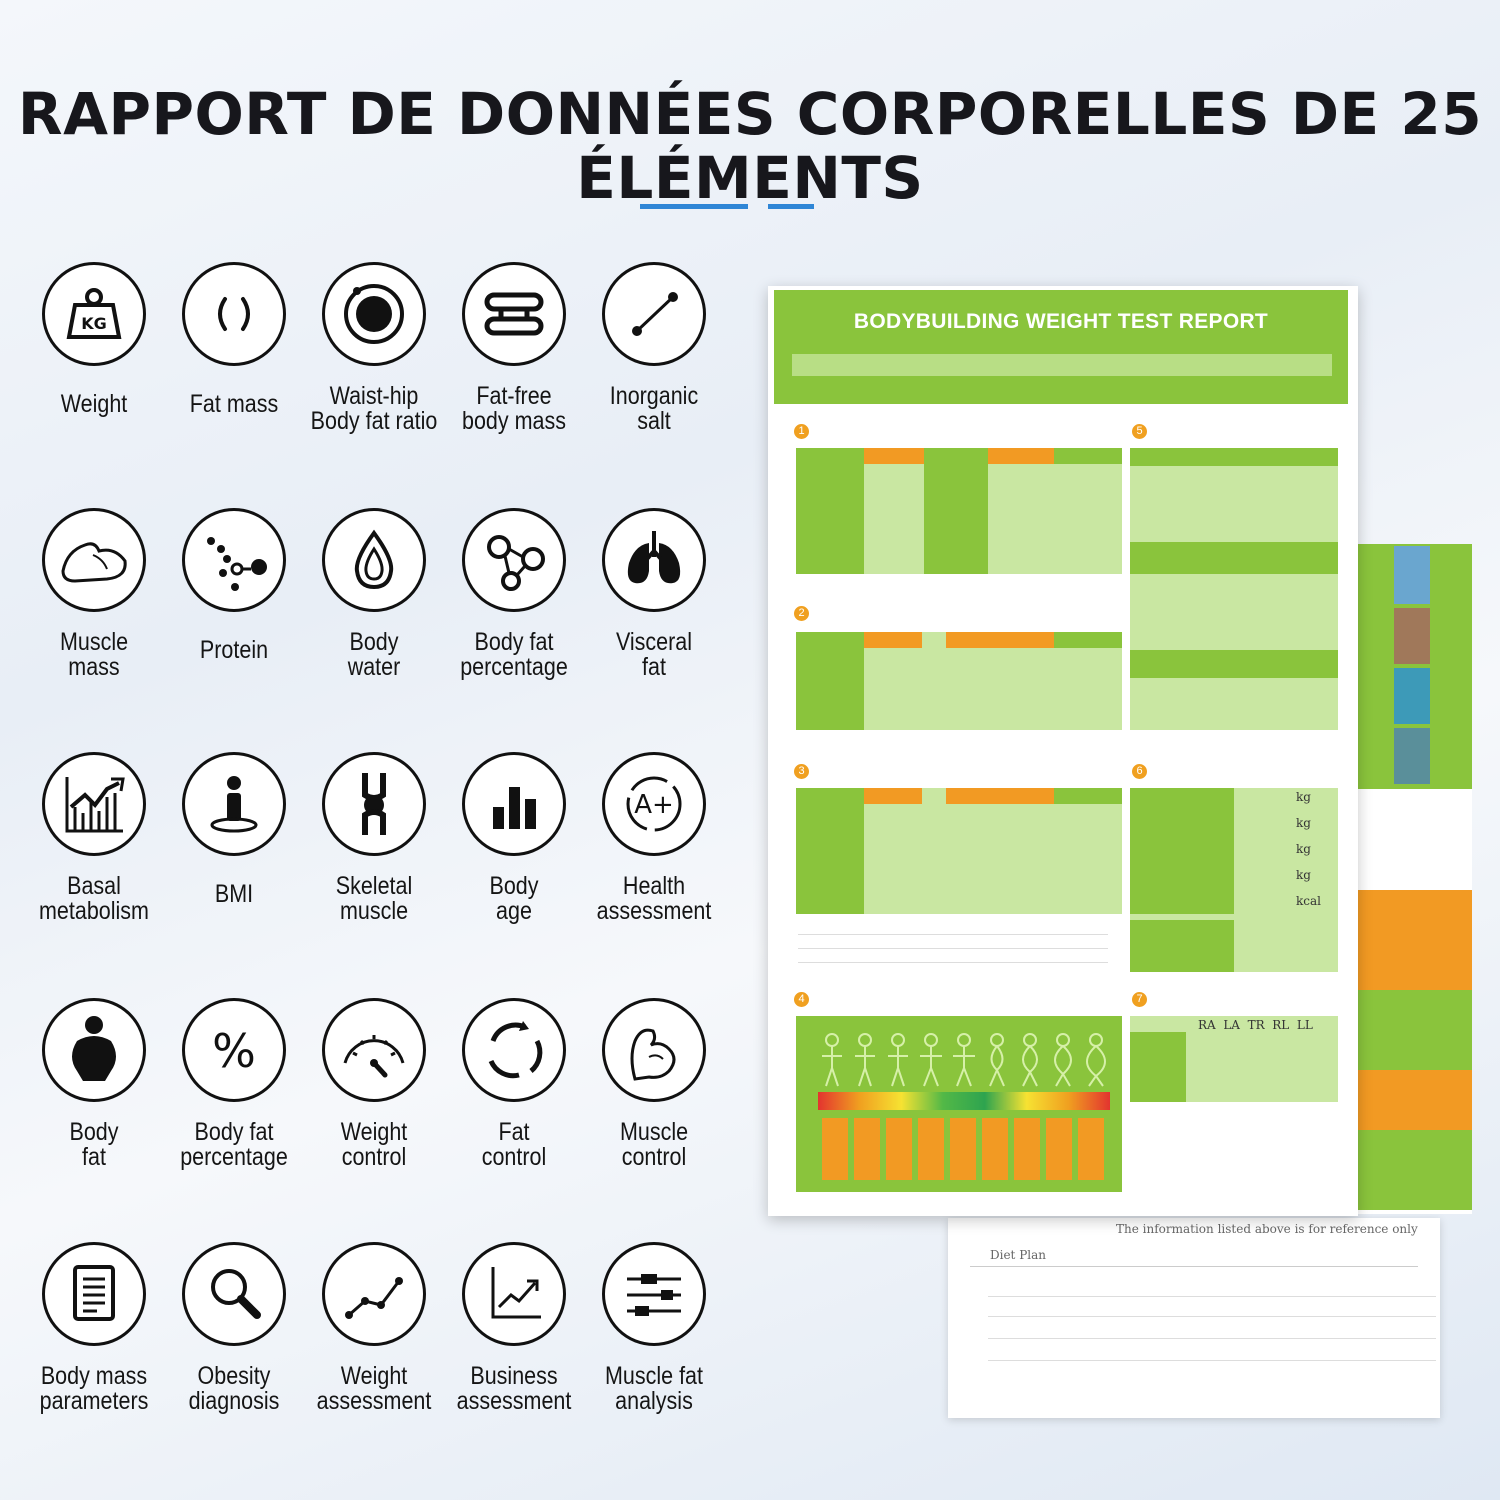 The image size is (1500, 1500). What do you see at coordinates (374, 642) in the screenshot?
I see `feature-label-line: Body` at bounding box center [374, 642].